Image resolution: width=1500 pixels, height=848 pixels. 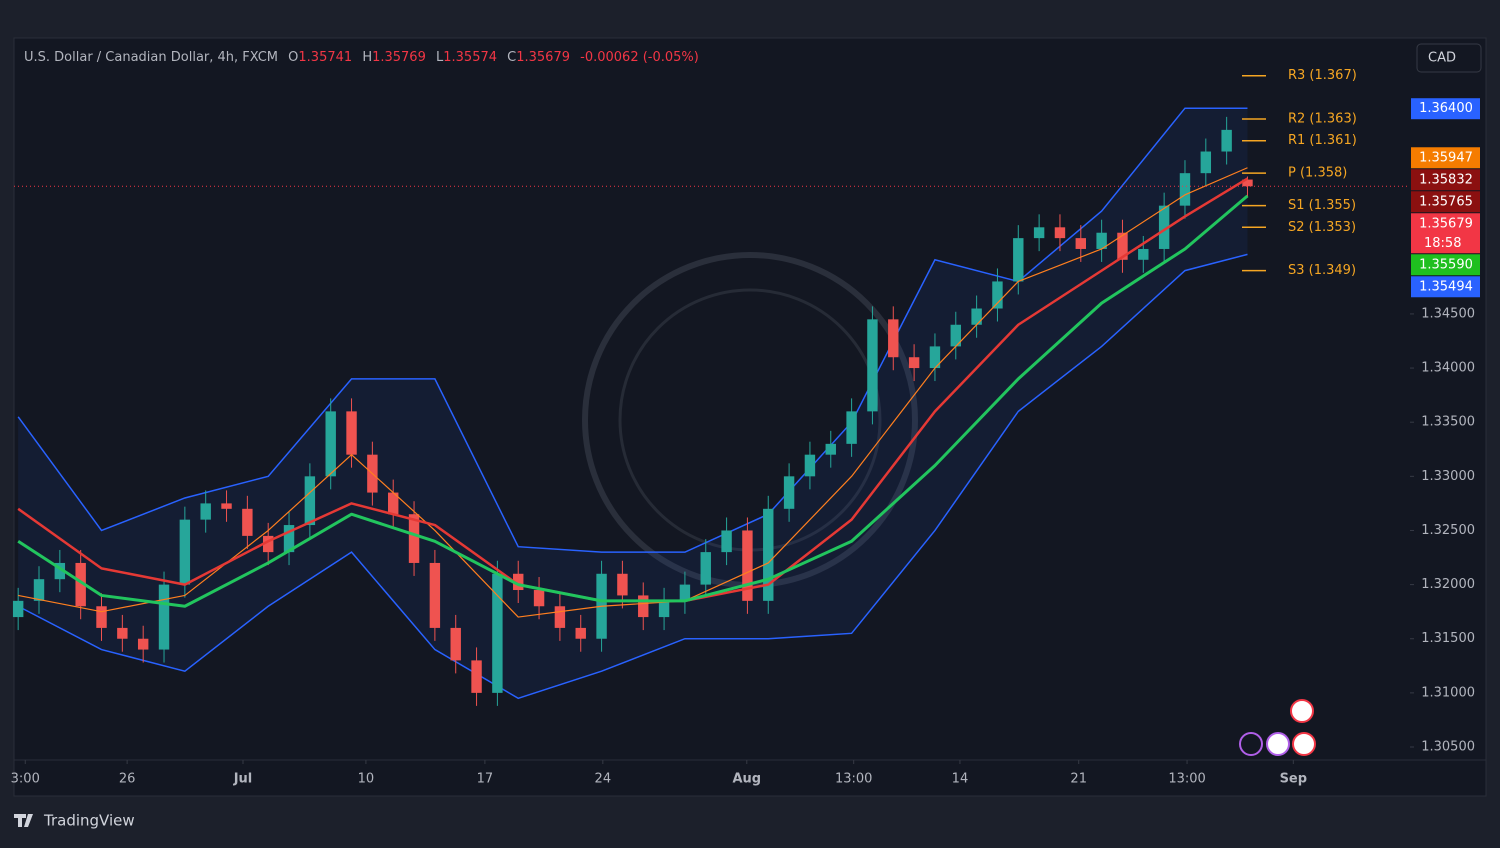 I want to click on price-badge-label: 1.36400, so click(x=1446, y=108).